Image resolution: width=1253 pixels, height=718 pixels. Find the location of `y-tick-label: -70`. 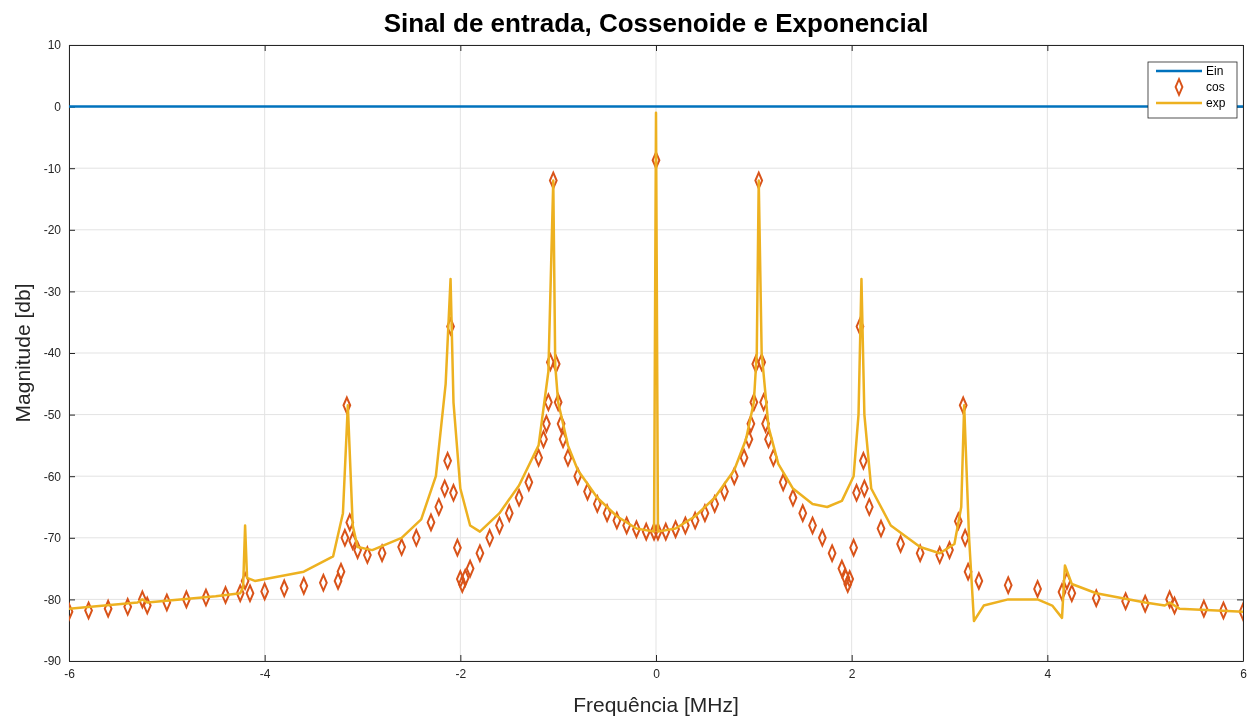

y-tick-label: -70 is located at coordinates (52, 538).